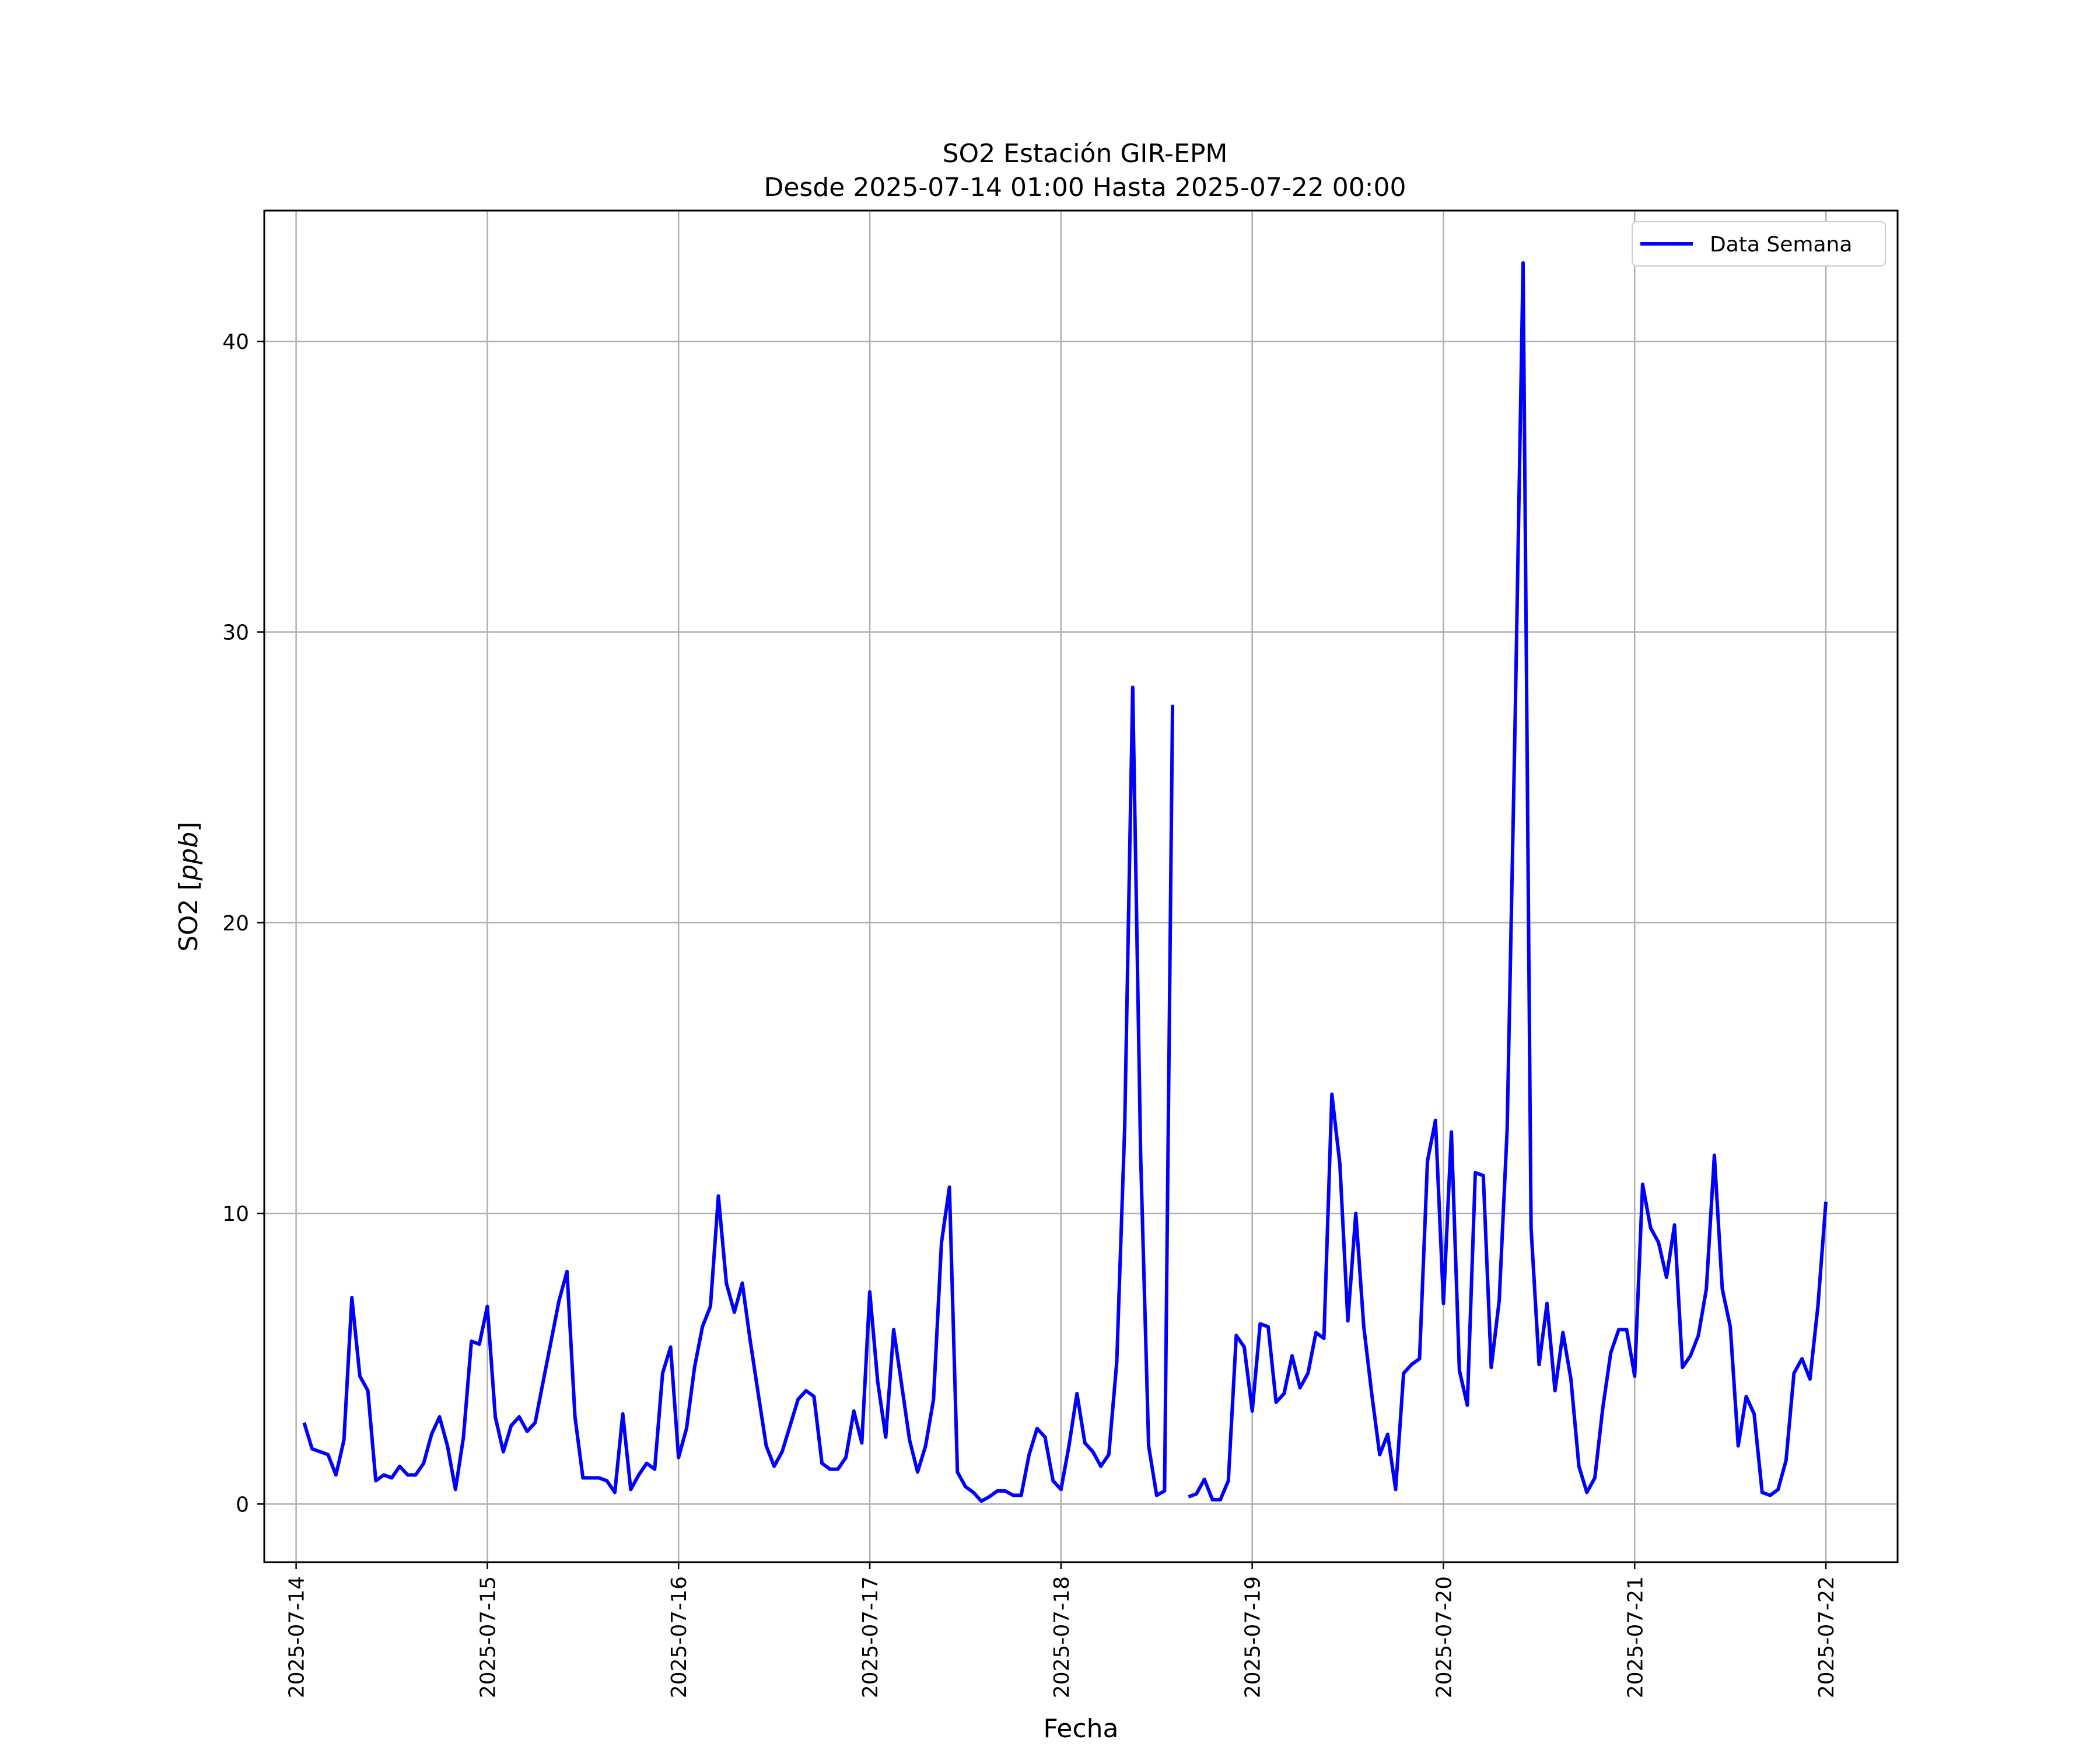 This screenshot has width=2100, height=1750. Describe the element at coordinates (235, 342) in the screenshot. I see `y-tick-label: 40` at that location.